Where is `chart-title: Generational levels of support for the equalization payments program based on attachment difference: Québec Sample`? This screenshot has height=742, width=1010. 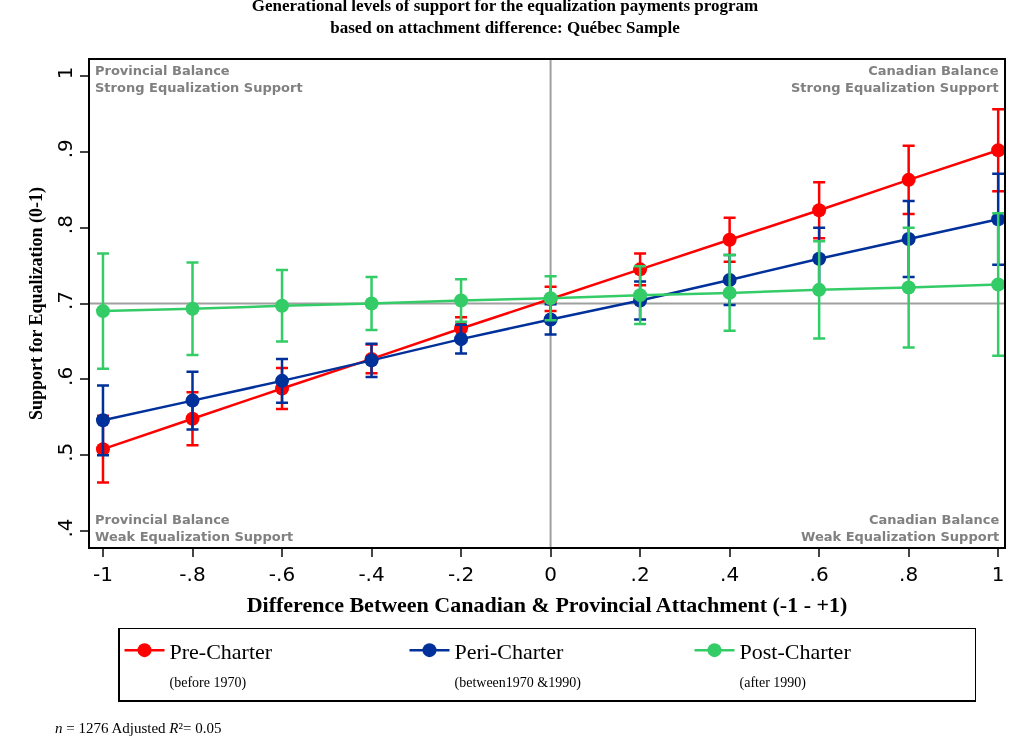
chart-title: Generational levels of support for the equalization payments program based on attachment difference: Québec Sample is located at coordinates (505, 19).